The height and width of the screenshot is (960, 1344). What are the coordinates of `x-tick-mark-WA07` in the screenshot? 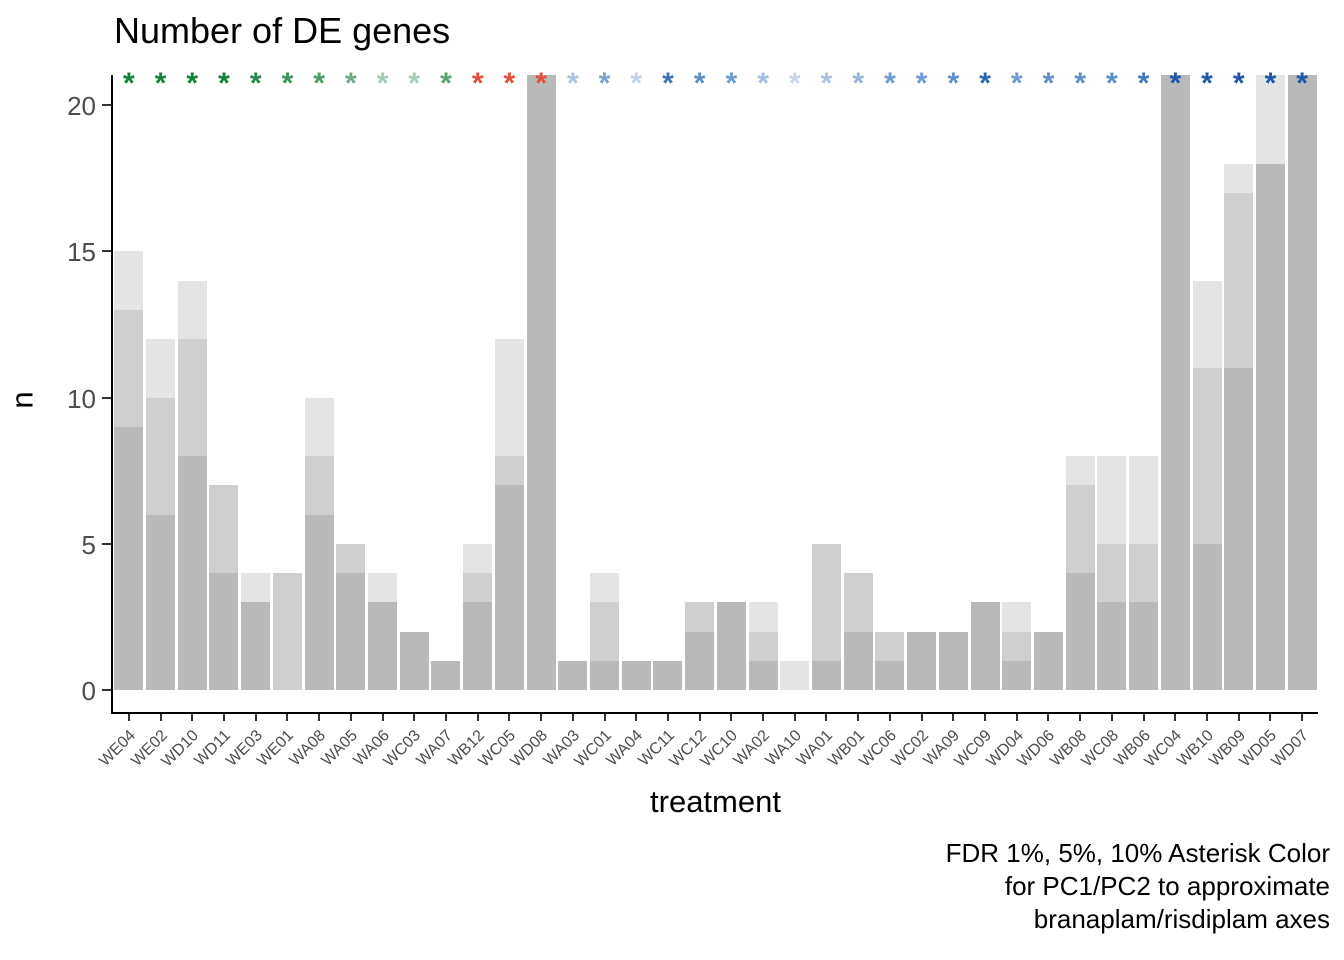 It's located at (445, 717).